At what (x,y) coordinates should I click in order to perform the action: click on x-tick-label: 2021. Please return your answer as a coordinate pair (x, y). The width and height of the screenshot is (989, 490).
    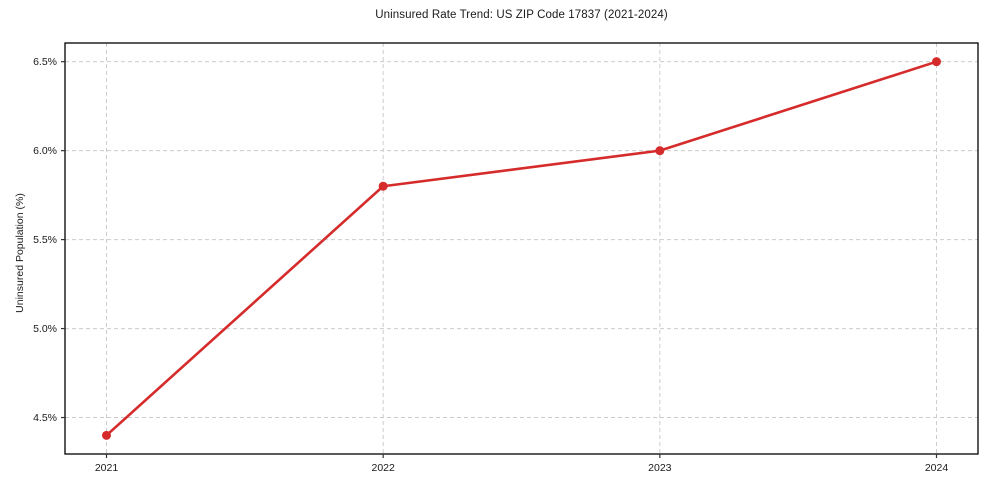
    Looking at the image, I should click on (107, 468).